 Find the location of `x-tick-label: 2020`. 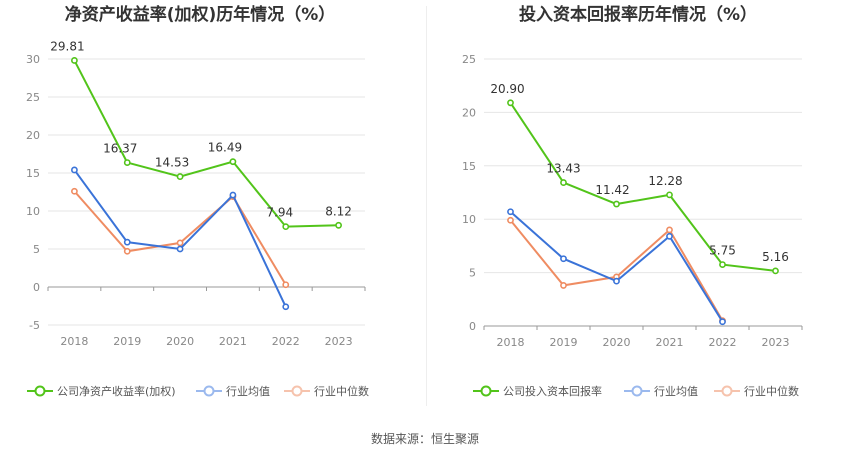

x-tick-label: 2020 is located at coordinates (617, 342).